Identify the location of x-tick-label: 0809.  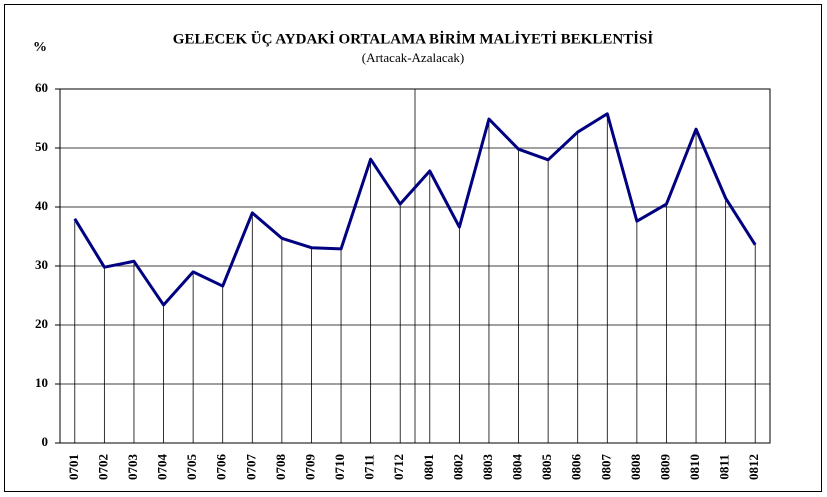
(664, 467).